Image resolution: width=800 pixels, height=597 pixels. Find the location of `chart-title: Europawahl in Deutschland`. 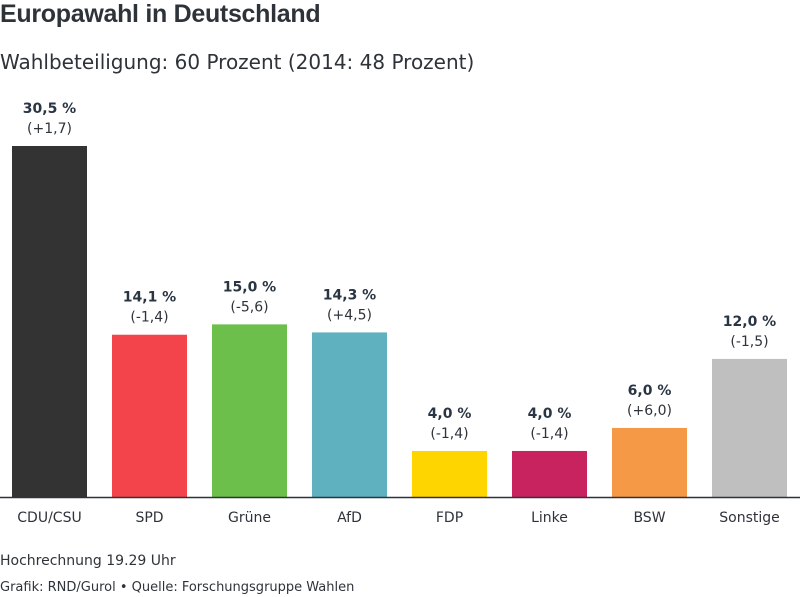

chart-title: Europawahl in Deutschland is located at coordinates (160, 14).